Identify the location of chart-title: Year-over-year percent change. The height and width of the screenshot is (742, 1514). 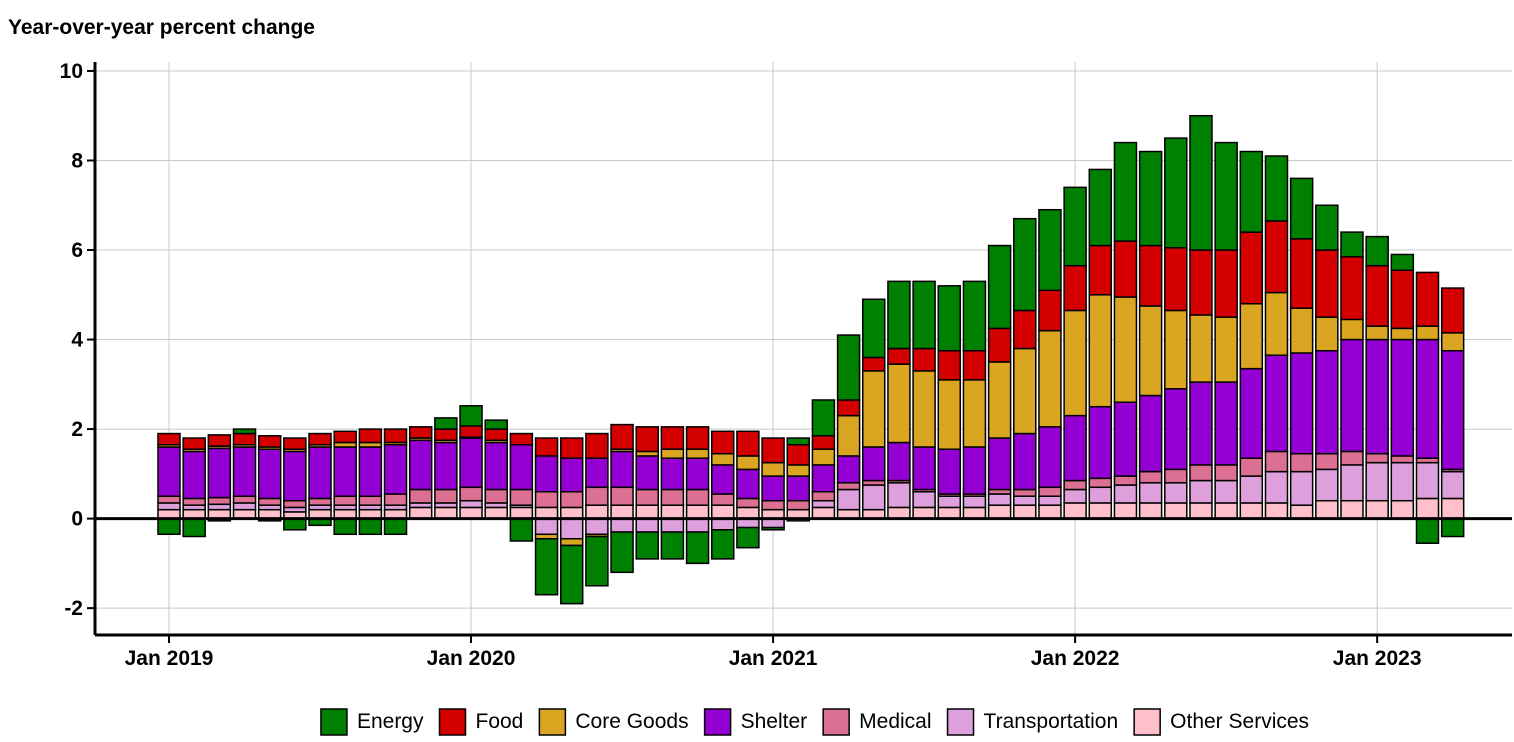
(161, 27).